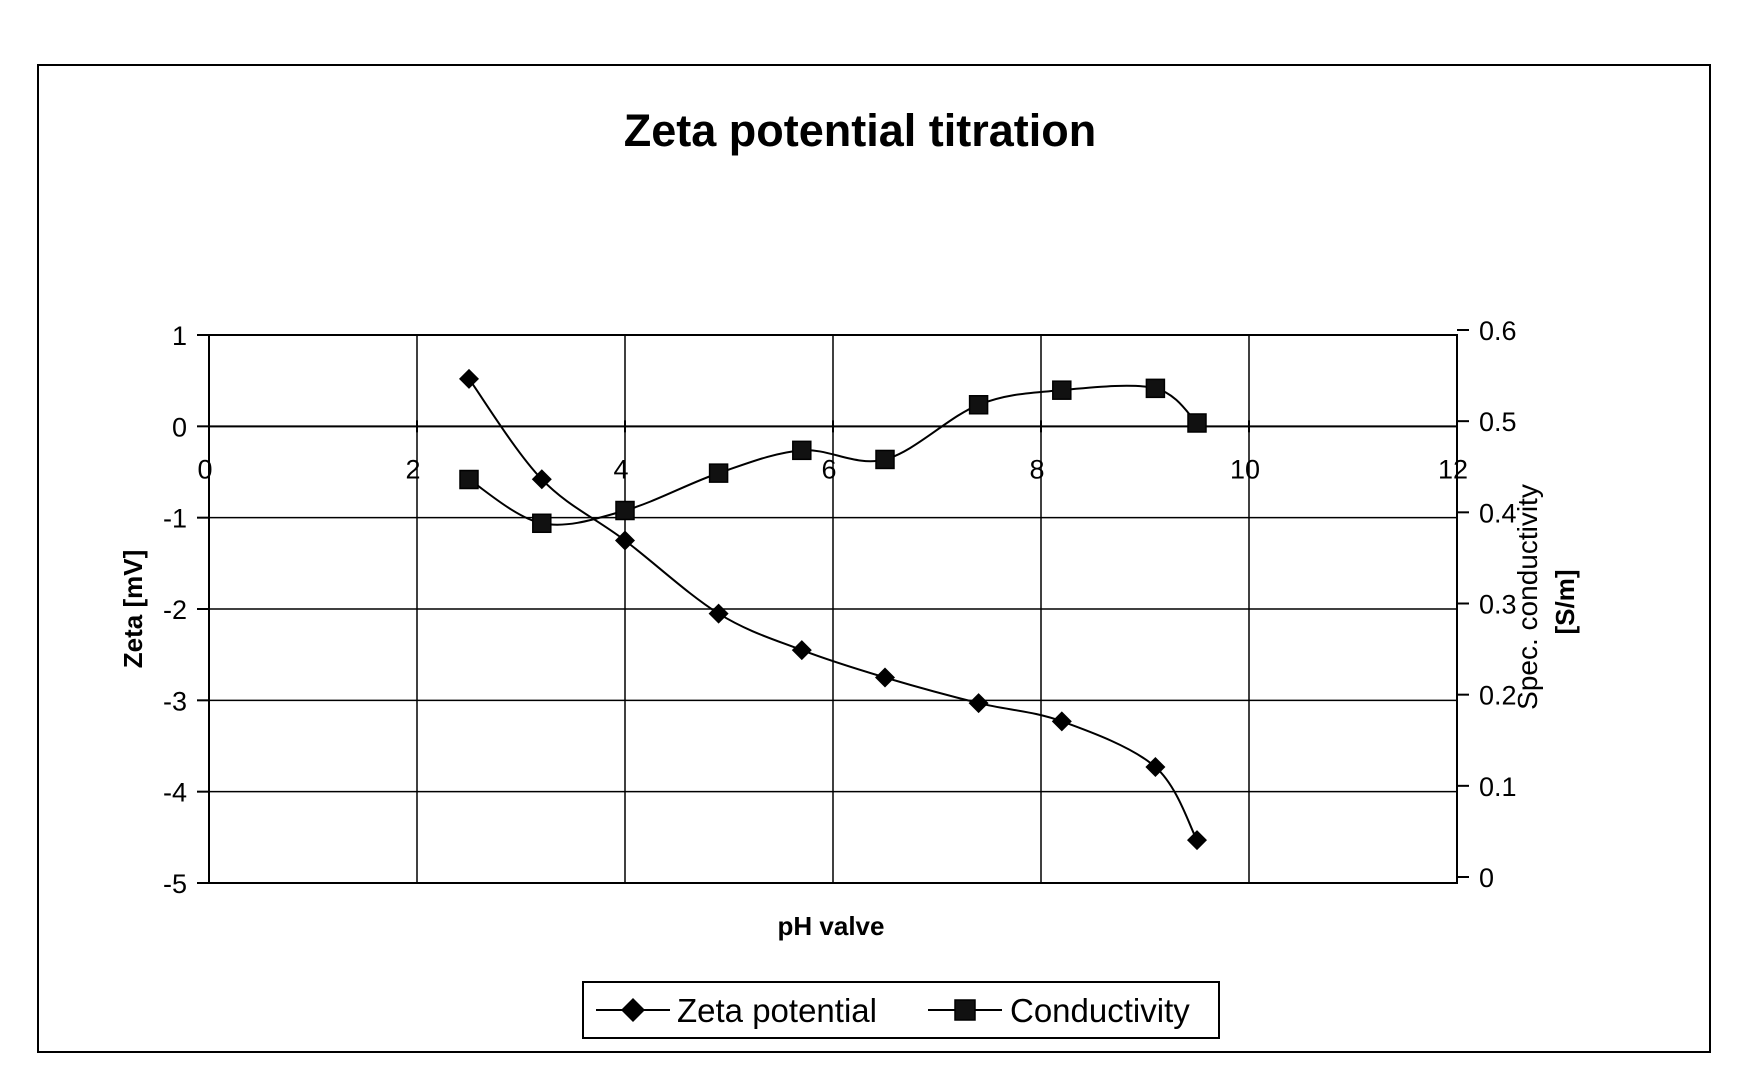 Image resolution: width=1749 pixels, height=1087 pixels. What do you see at coordinates (1453, 469) in the screenshot?
I see `x-tick-label: 12` at bounding box center [1453, 469].